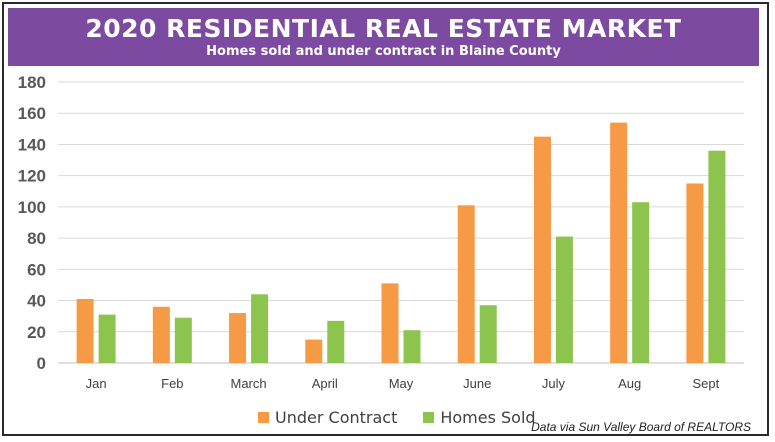  Describe the element at coordinates (41, 363) in the screenshot. I see `y-tick-label: 0` at that location.